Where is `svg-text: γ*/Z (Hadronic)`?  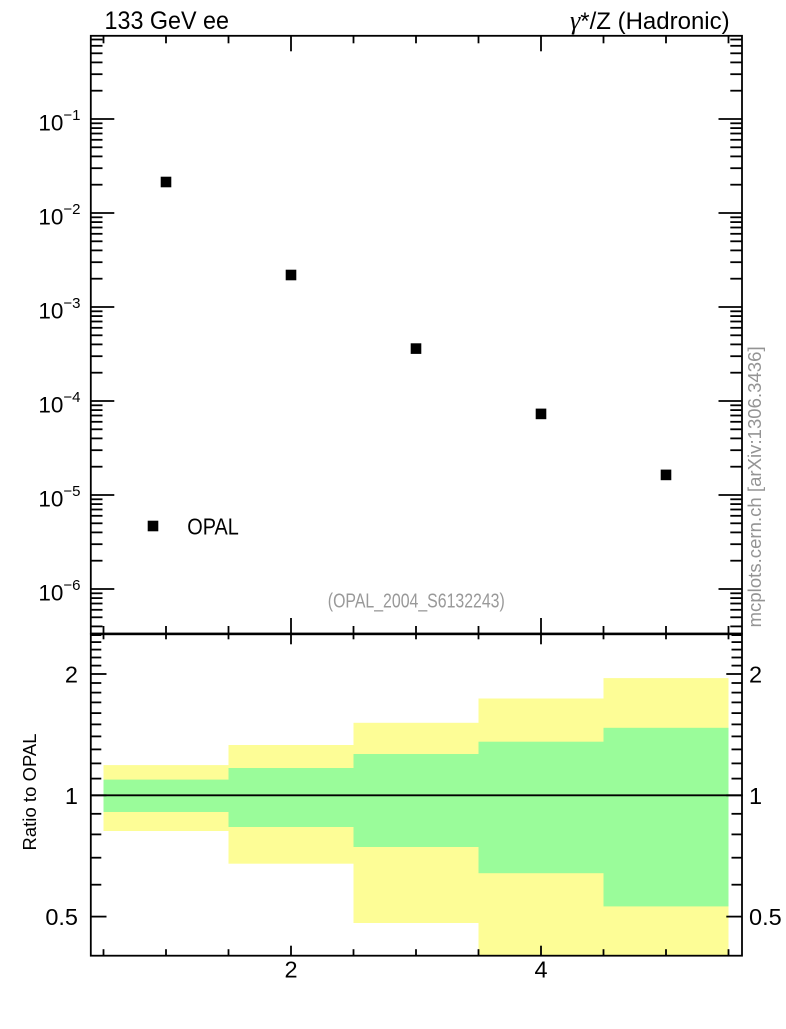
svg-text: γ*/Z (Hadronic) is located at coordinates (650, 20).